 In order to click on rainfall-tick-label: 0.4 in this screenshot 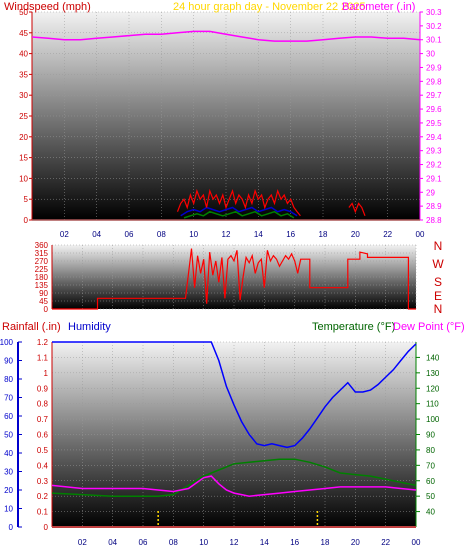, I will do `click(43, 465)`.